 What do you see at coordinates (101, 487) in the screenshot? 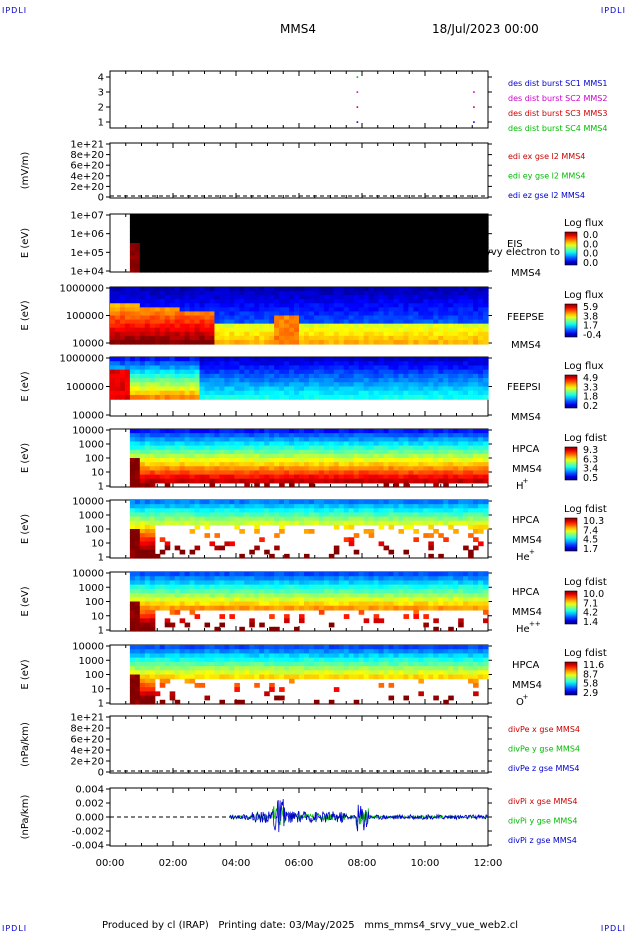
I see `y-tick-label: 1` at bounding box center [101, 487].